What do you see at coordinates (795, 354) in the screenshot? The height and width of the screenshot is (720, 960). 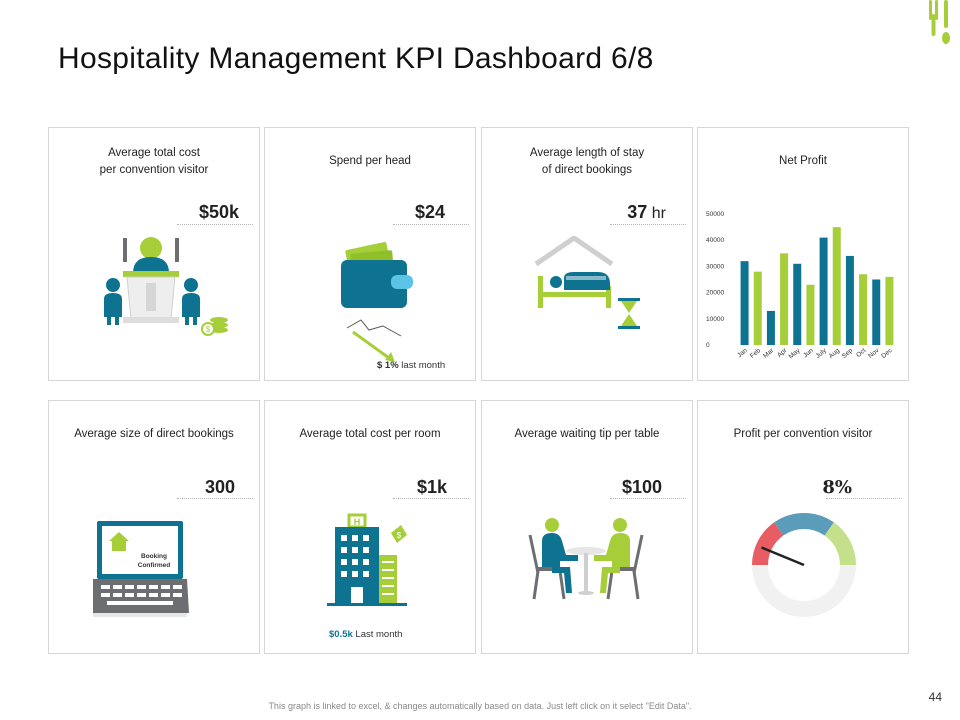 I see `x-tick-label: May` at bounding box center [795, 354].